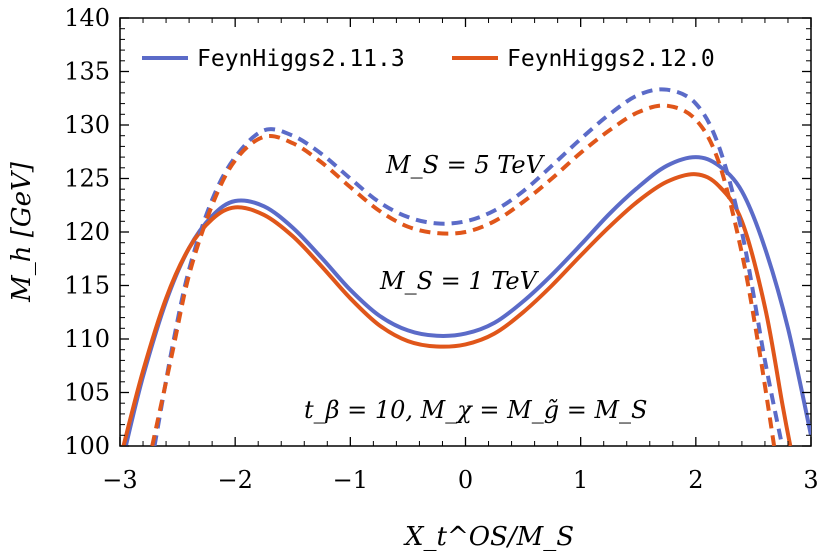 This screenshot has height=554, width=821. What do you see at coordinates (459, 281) in the screenshot?
I see `annotation-ms-1tev: M_S = 1 TeV` at bounding box center [459, 281].